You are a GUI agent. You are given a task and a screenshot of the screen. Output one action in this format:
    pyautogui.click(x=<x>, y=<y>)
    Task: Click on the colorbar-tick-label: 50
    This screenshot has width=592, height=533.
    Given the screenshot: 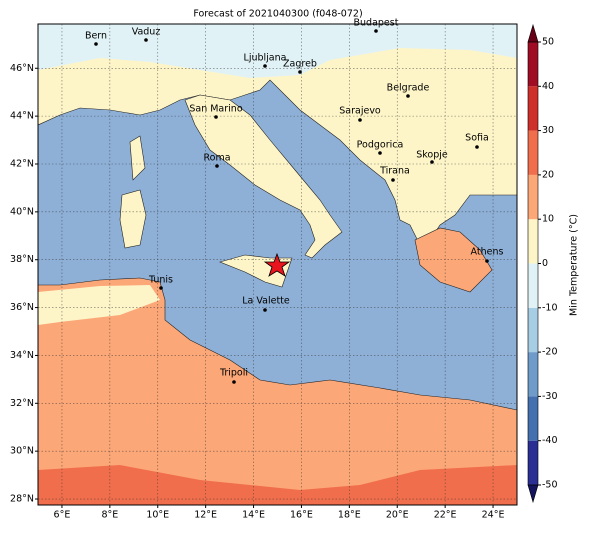 What is the action you would take?
    pyautogui.click(x=548, y=42)
    